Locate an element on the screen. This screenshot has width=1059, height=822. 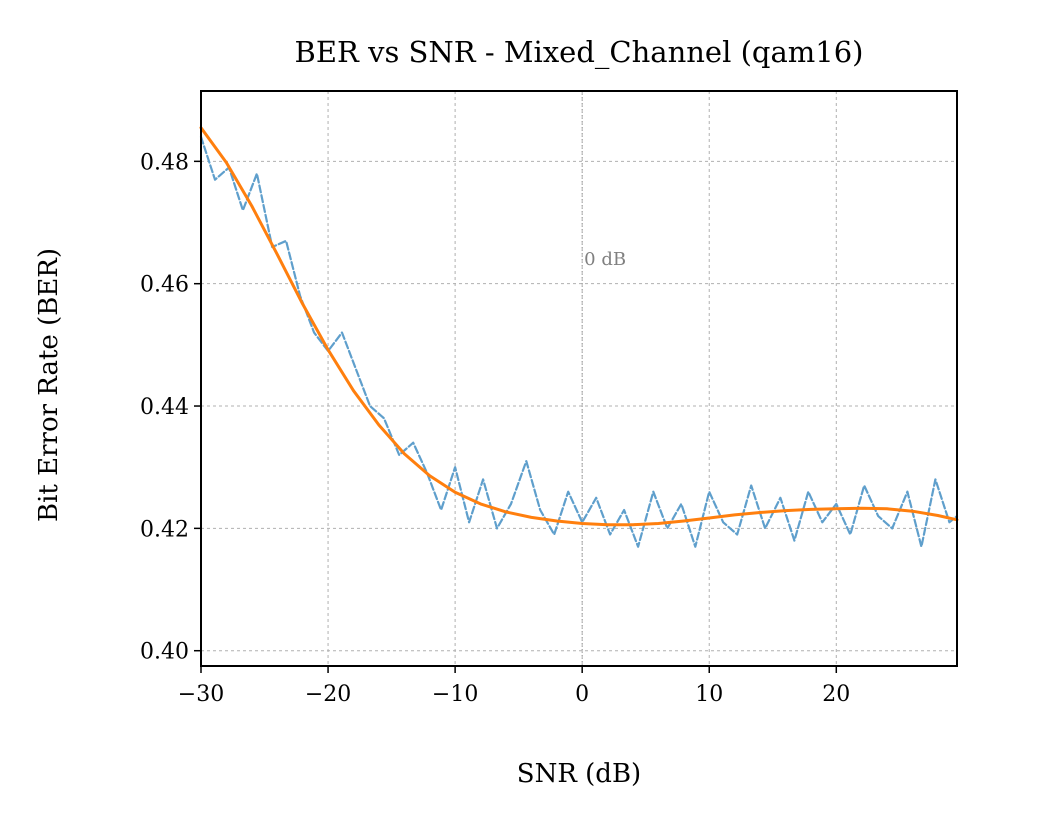
x-tick-label: −10 is located at coordinates (455, 694).